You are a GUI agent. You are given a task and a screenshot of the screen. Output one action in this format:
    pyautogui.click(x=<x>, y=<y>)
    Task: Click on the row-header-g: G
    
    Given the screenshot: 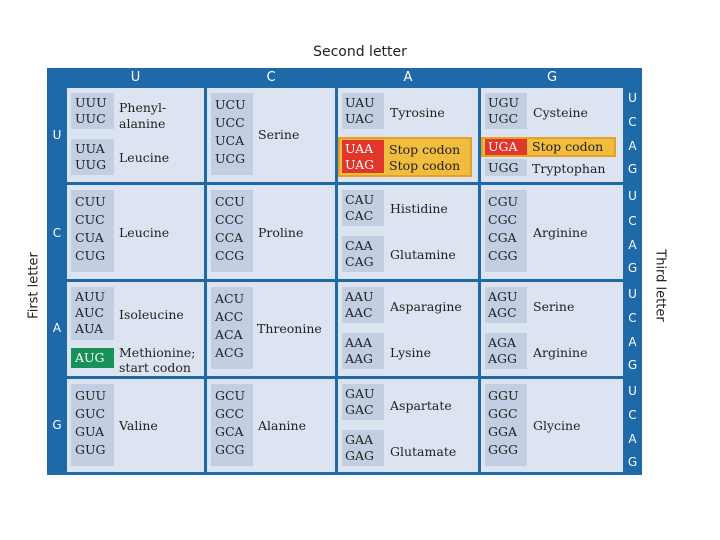 What is the action you would take?
    pyautogui.click(x=57, y=425)
    